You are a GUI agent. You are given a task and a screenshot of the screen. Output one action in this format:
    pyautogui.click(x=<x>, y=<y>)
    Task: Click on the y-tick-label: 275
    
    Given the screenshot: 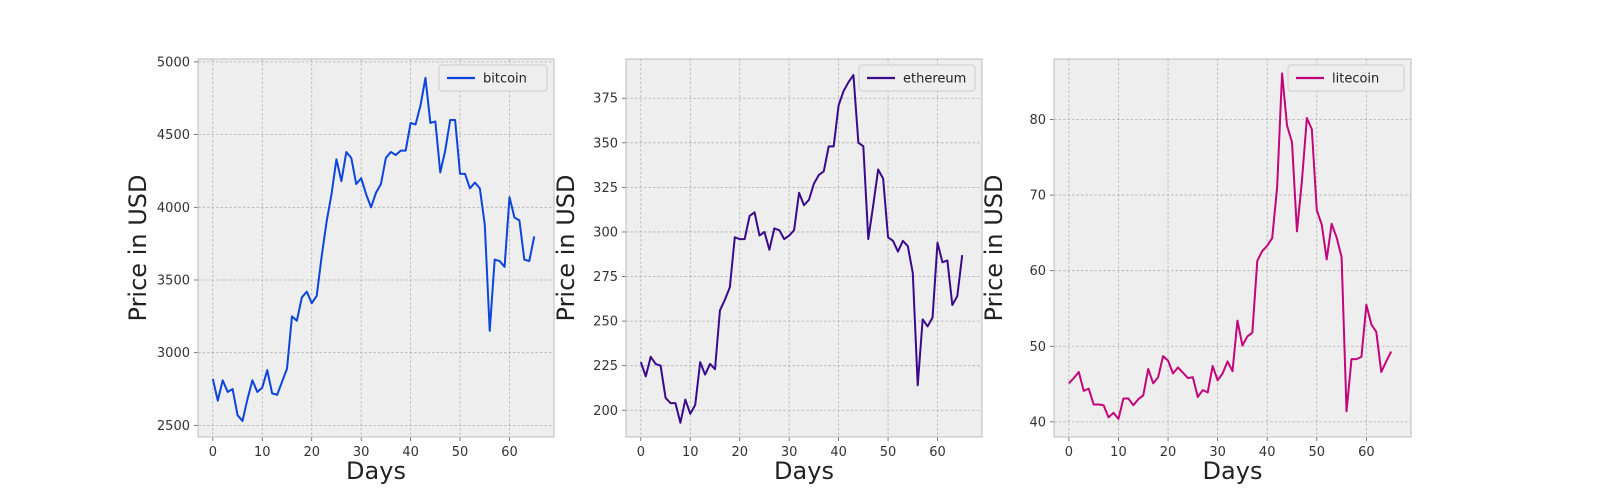 What is the action you would take?
    pyautogui.click(x=605, y=277)
    